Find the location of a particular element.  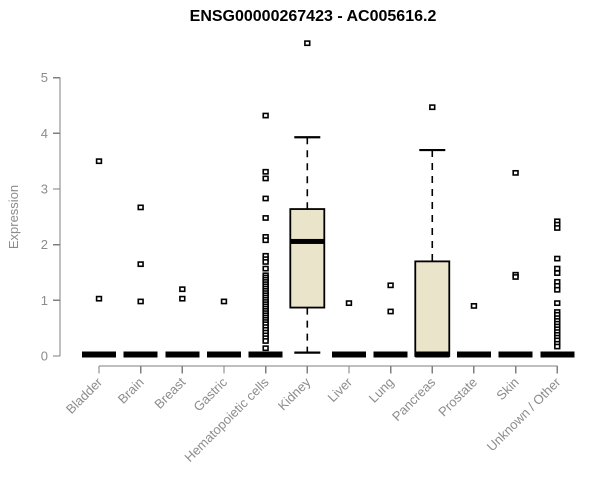

box-group-unknown-other is located at coordinates (557, 288).